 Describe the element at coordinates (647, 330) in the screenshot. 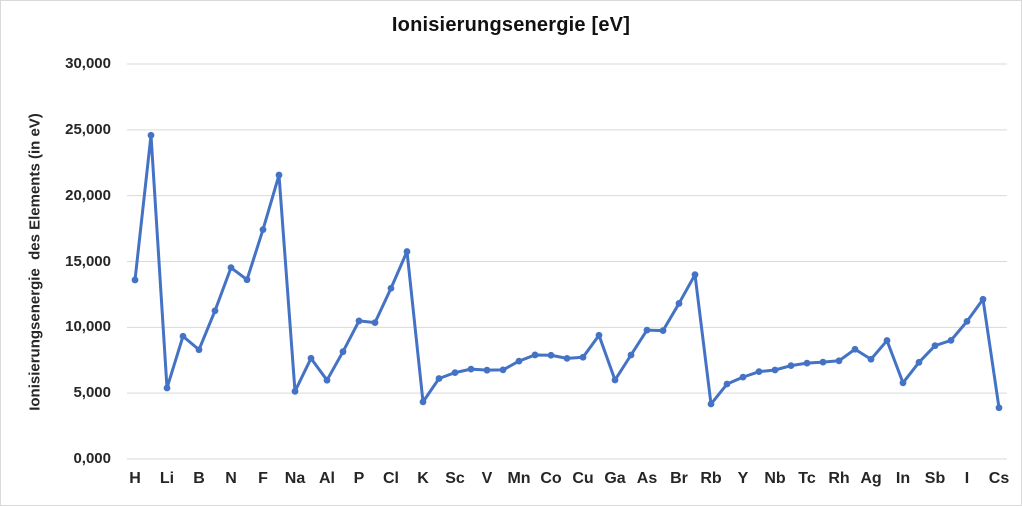

I see `data-point-As` at that location.